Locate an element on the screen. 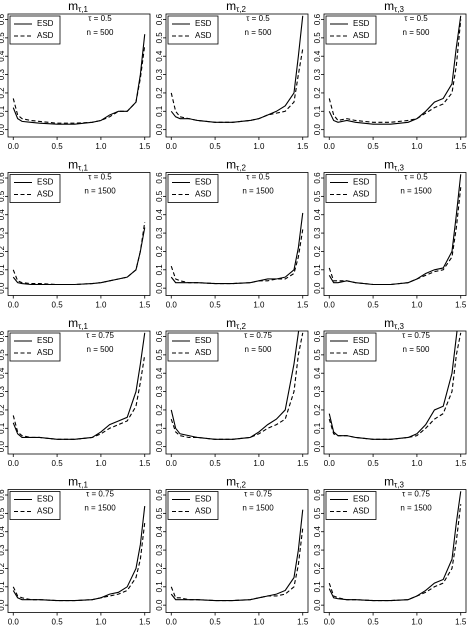  panel-title: mτ,3 is located at coordinates (394, 165).